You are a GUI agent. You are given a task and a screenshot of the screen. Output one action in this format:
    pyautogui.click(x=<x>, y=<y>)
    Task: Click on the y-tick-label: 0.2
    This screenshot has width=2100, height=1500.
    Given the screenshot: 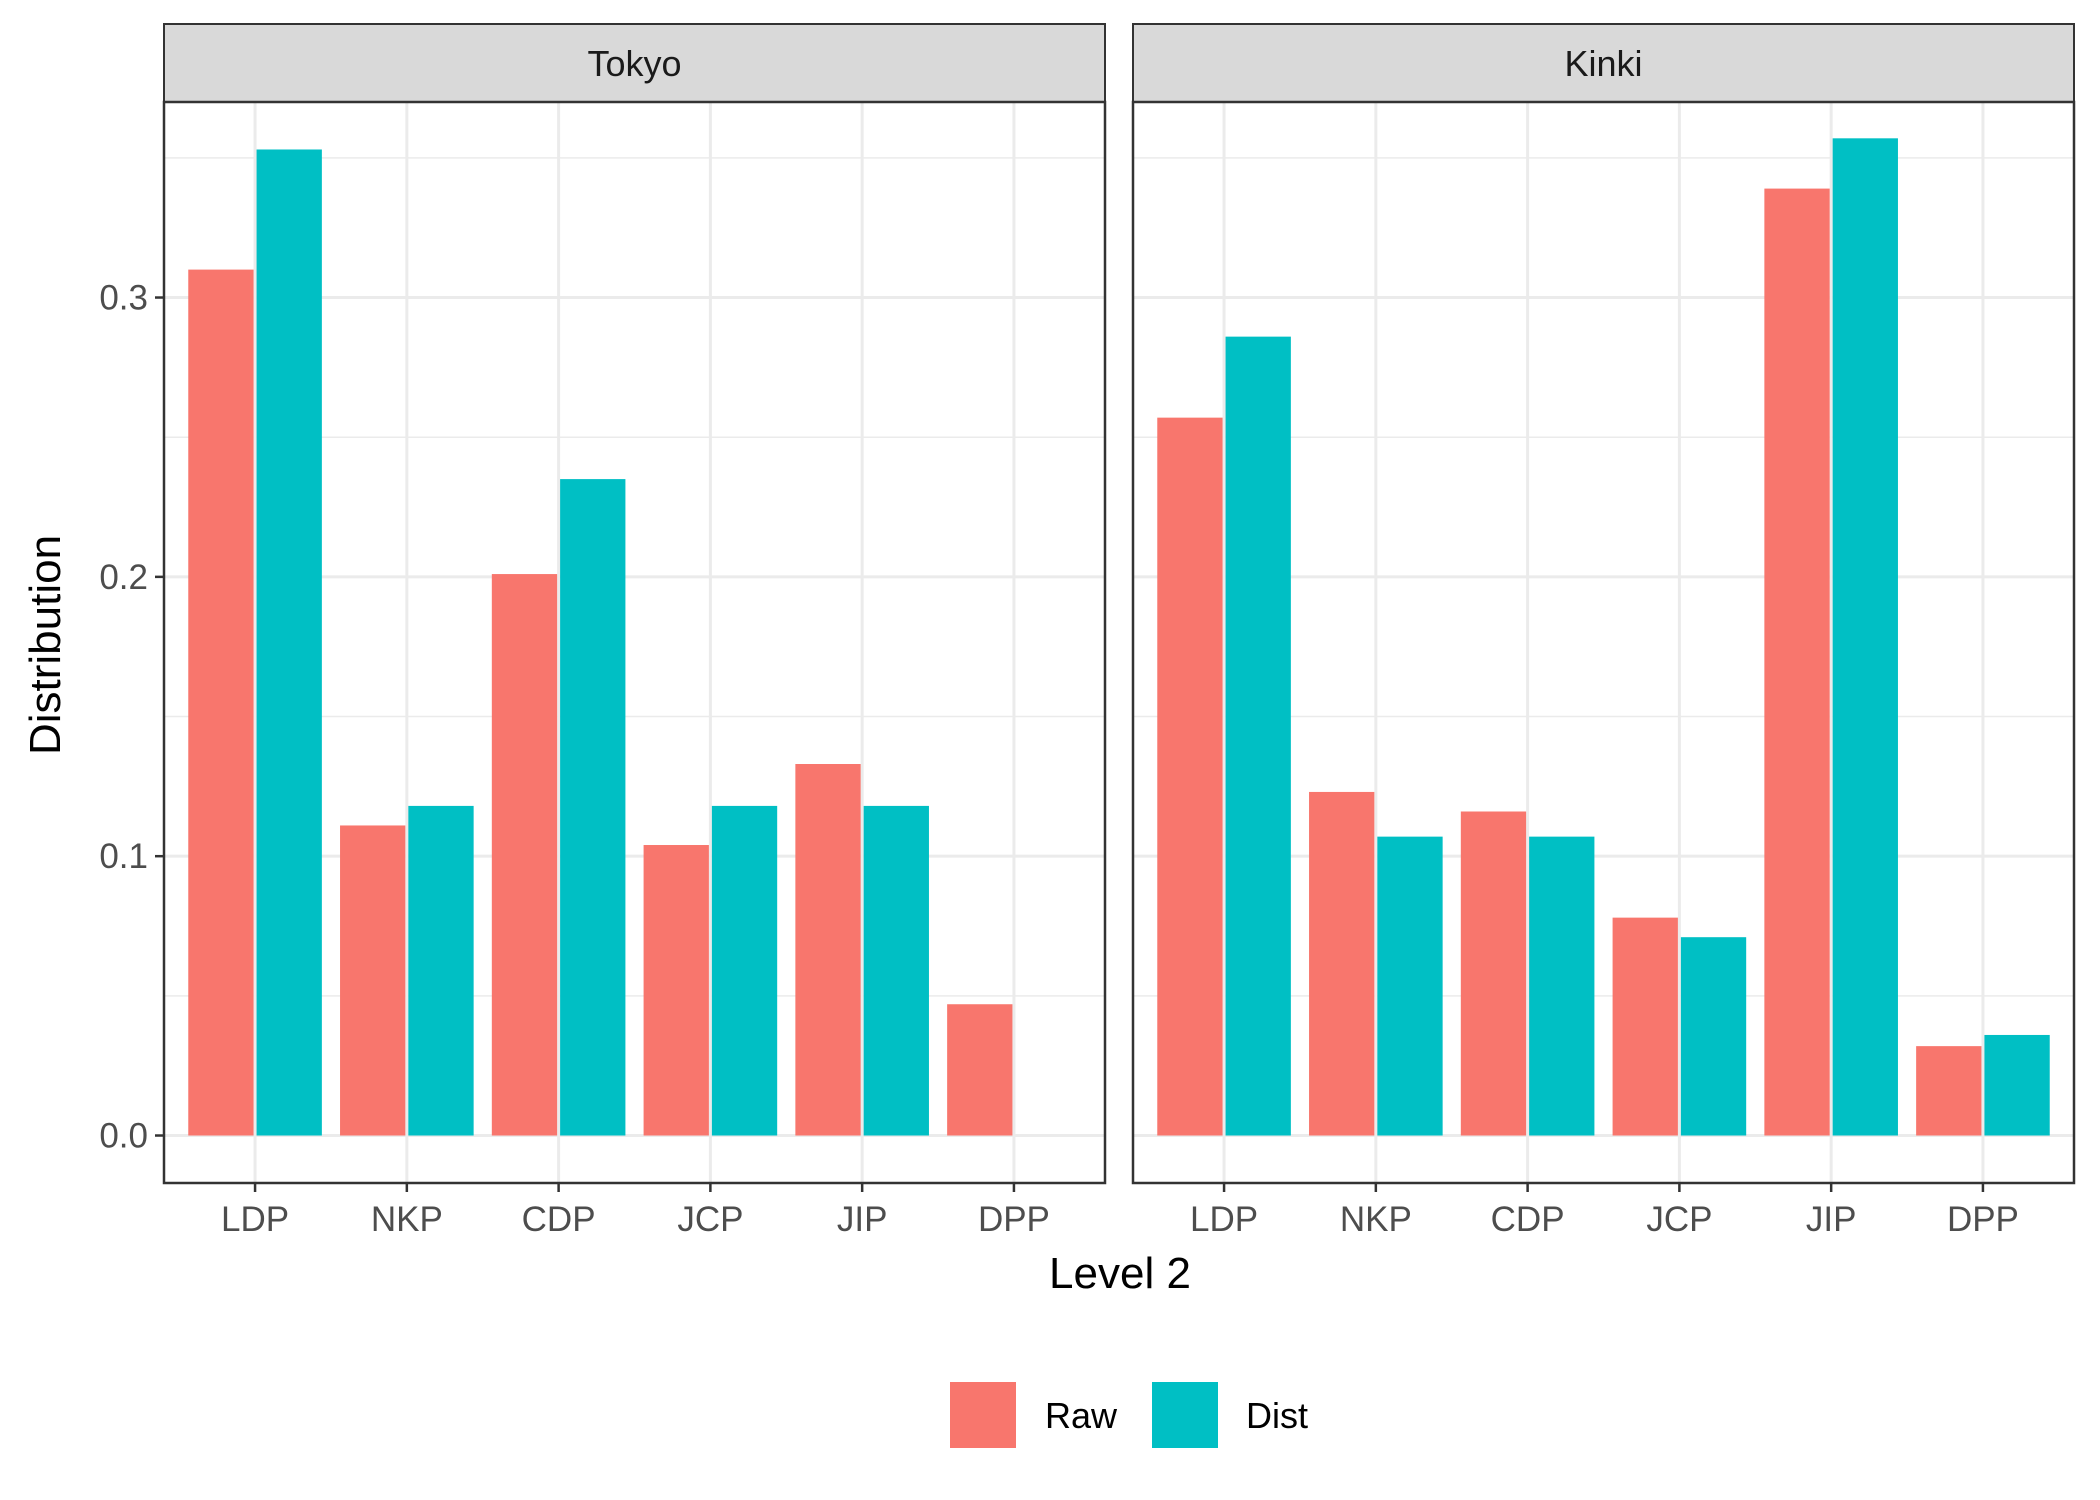 What is the action you would take?
    pyautogui.click(x=123, y=577)
    